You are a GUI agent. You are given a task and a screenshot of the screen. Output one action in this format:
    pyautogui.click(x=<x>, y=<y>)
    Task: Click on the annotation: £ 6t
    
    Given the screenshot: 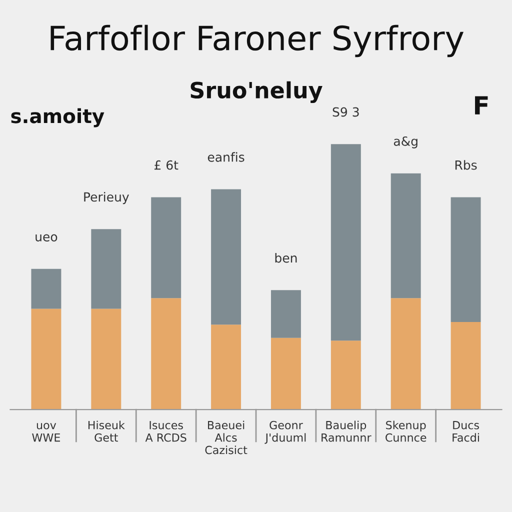 What is the action you would take?
    pyautogui.click(x=166, y=165)
    